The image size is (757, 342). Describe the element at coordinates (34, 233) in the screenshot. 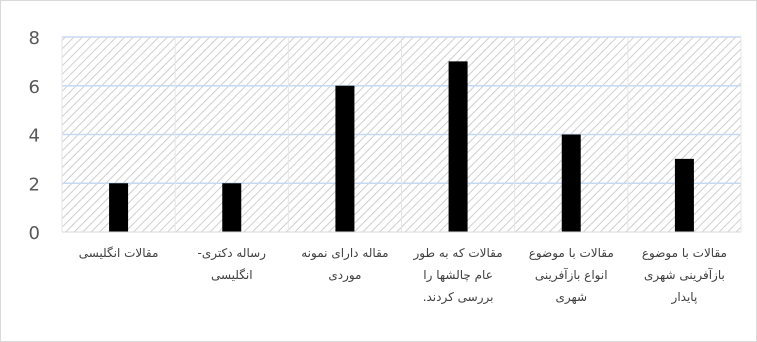

I see `y-tick-label: 0` at that location.